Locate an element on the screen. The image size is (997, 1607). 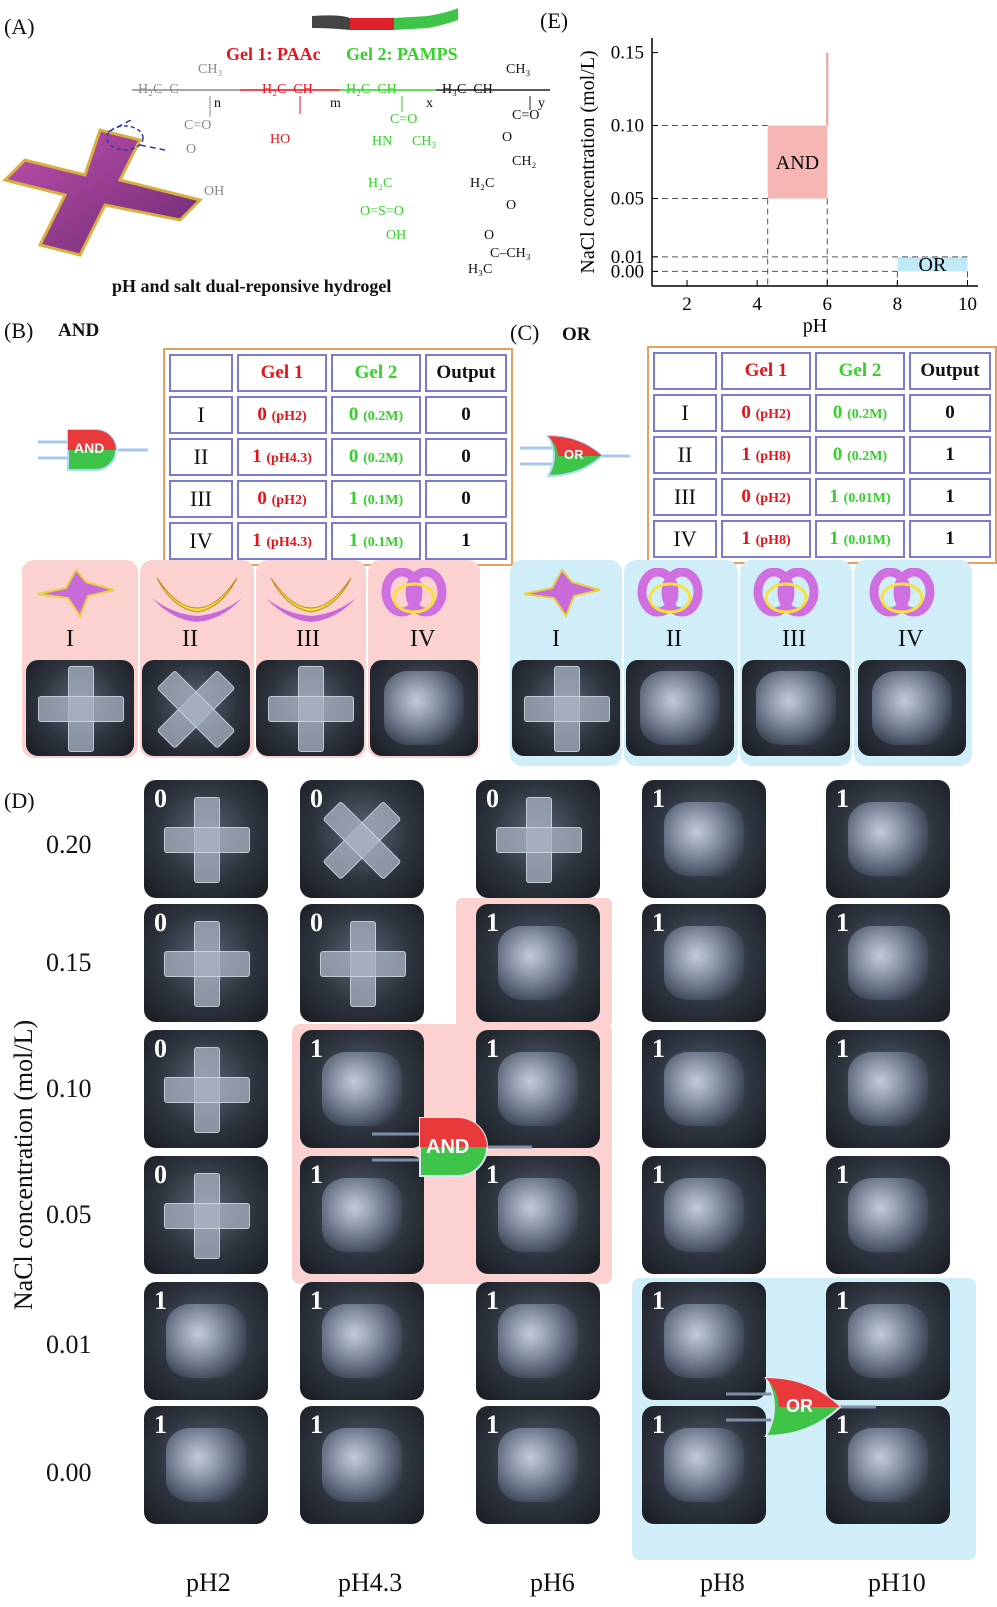
table-row: III 0 (pH2) 1 (0.01M) 1 is located at coordinates (822, 497).